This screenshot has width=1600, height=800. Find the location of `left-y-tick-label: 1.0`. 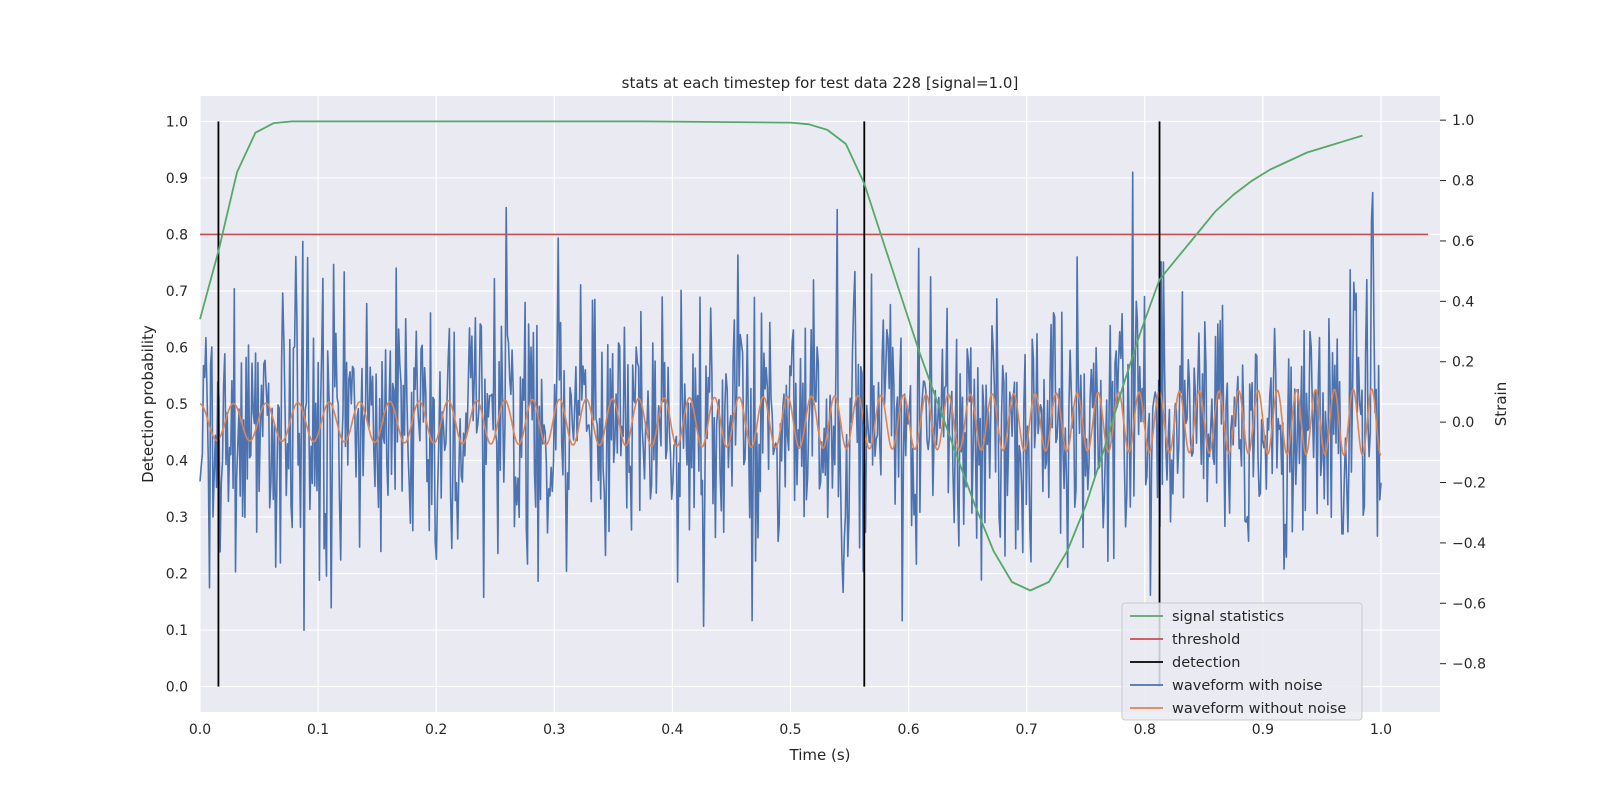

left-y-tick-label: 1.0 is located at coordinates (177, 122).